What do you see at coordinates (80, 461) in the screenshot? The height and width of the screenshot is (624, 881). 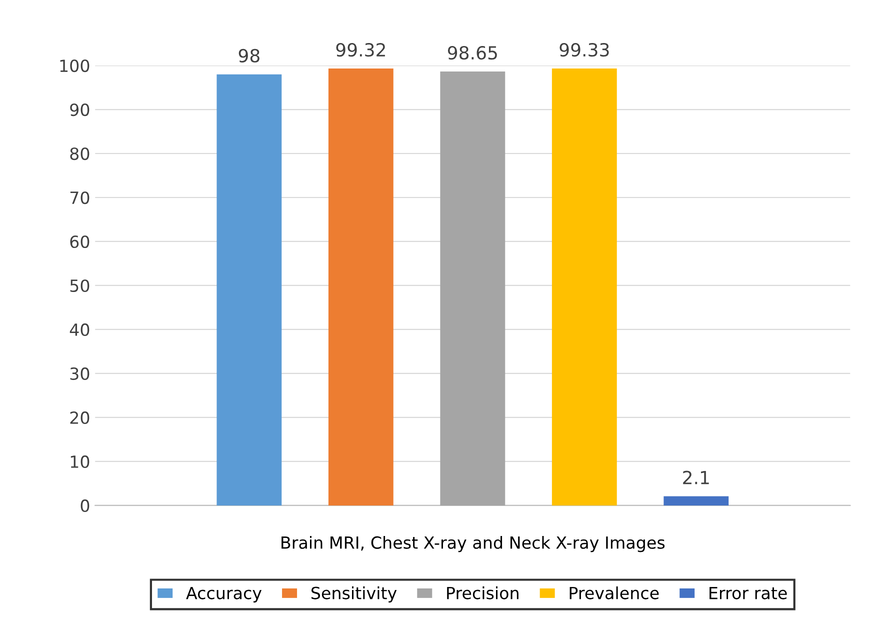 I see `y-tick-label: 10` at bounding box center [80, 461].